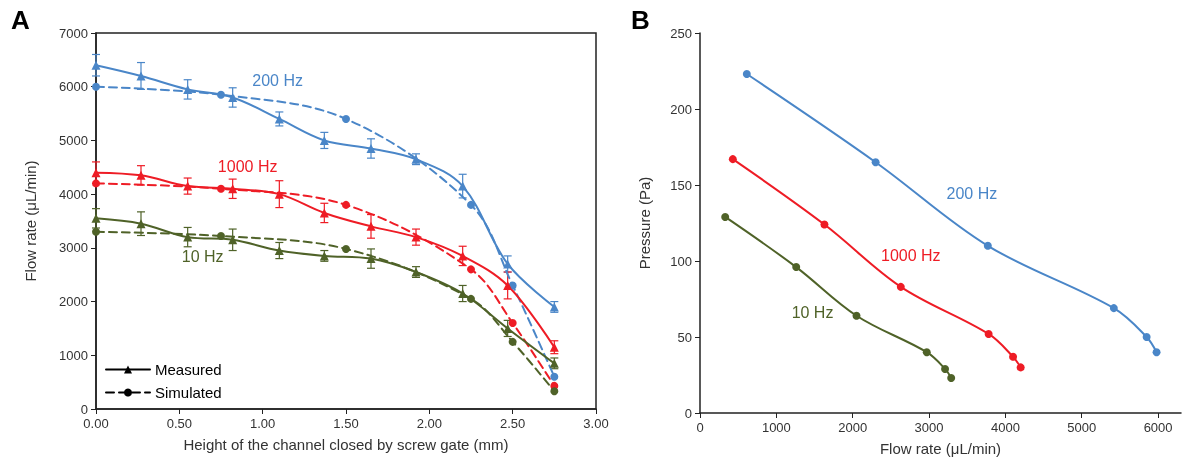  I want to click on x-tick-label: 3.00, so click(596, 423).